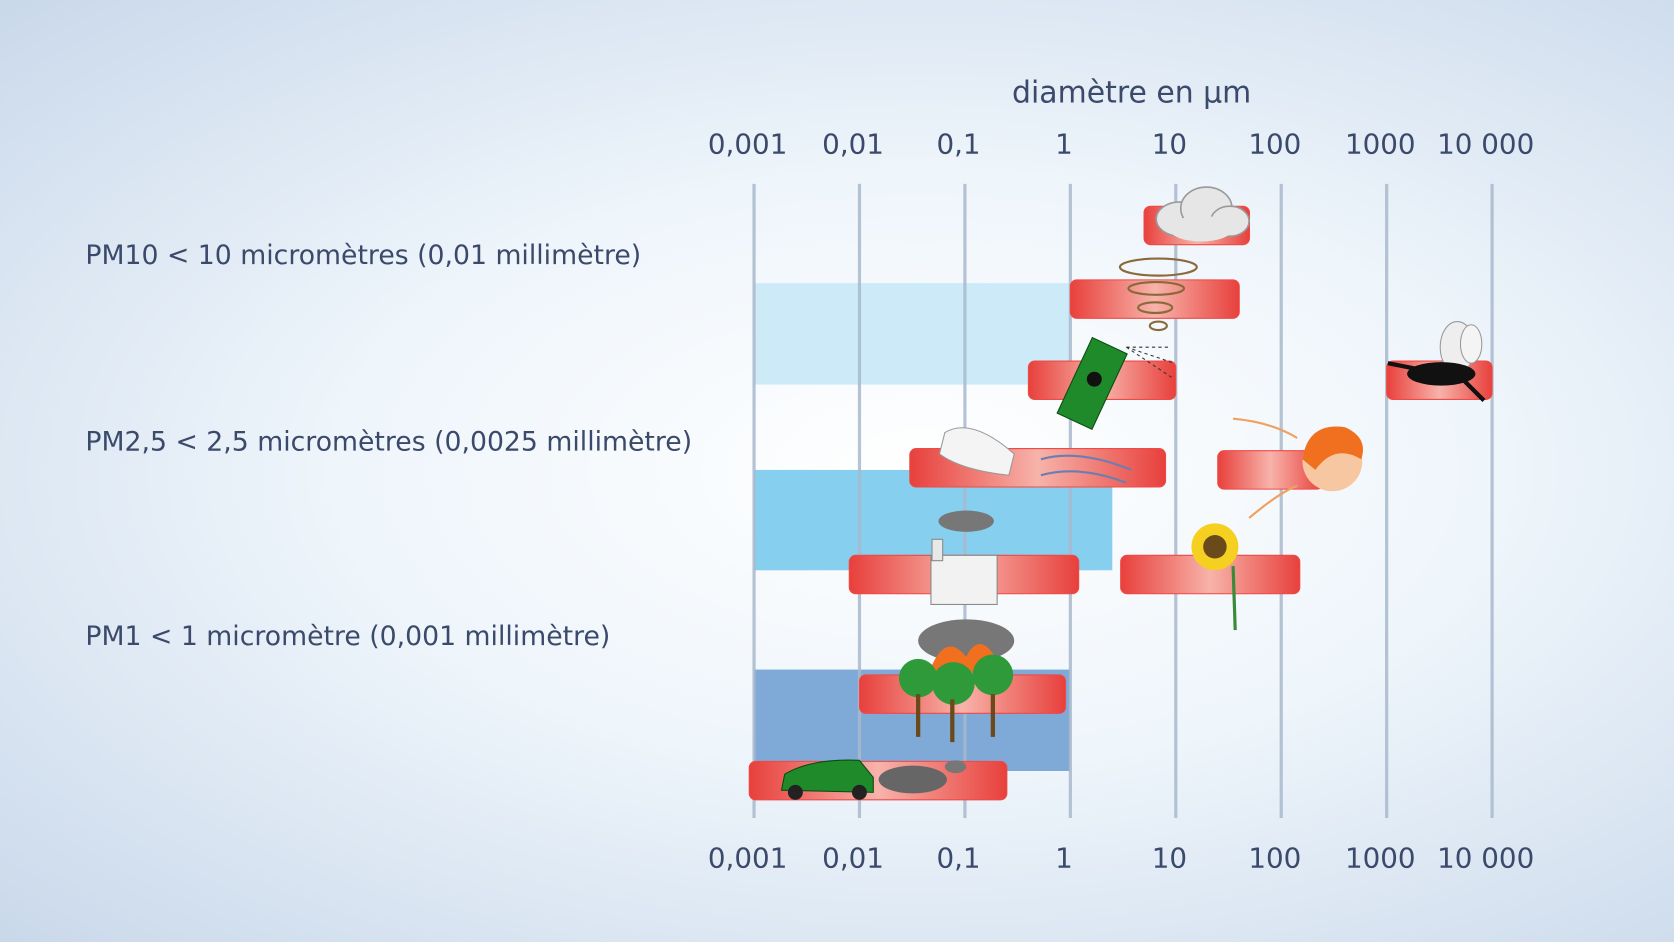  What do you see at coordinates (1215, 577) in the screenshot?
I see `sunflower-icon` at bounding box center [1215, 577].